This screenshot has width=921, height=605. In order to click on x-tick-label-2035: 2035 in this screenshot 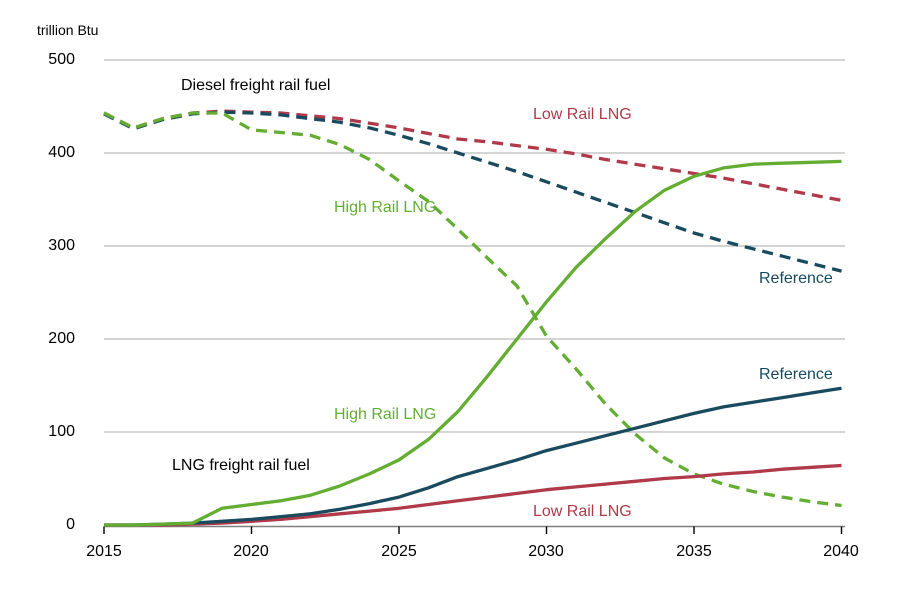, I will do `click(694, 551)`.